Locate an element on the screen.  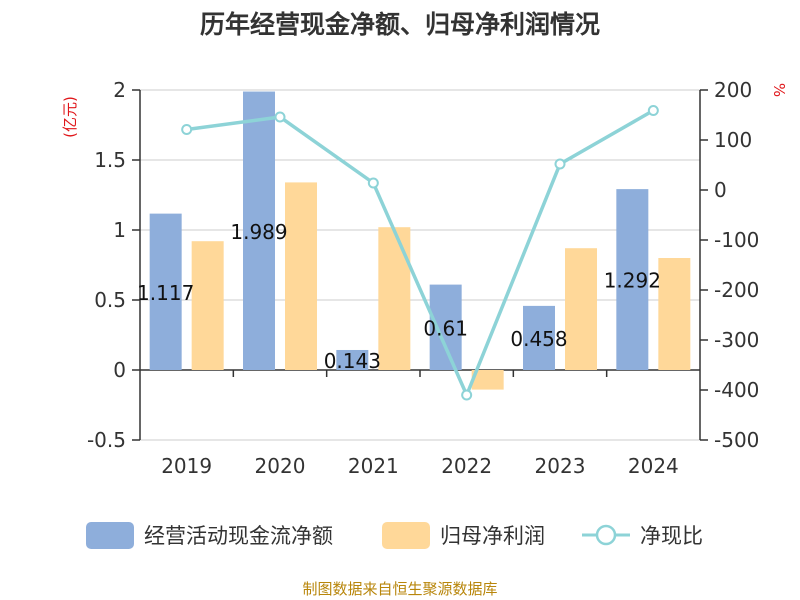
cashflow-data-label-2024: 1.292 is located at coordinates (632, 281).